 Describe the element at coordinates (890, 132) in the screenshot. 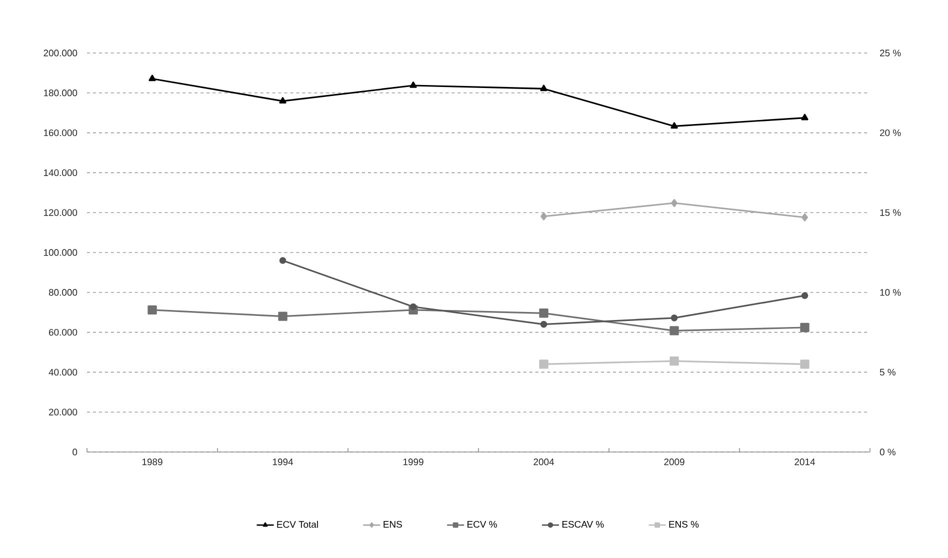

I see `y2-tick-label: 20 %` at that location.